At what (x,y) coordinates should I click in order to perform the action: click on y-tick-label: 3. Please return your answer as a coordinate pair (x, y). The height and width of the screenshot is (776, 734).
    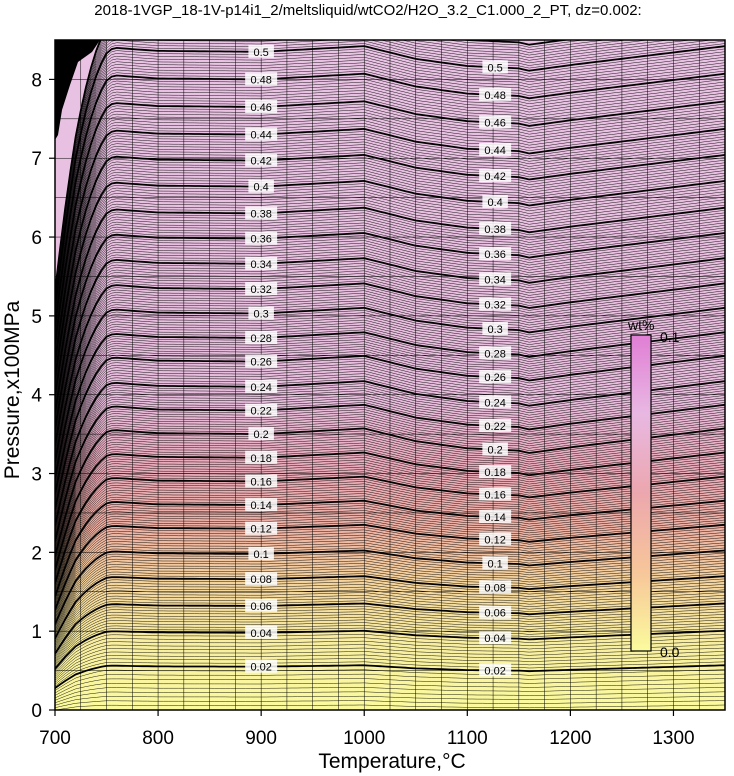
    Looking at the image, I should click on (36, 475).